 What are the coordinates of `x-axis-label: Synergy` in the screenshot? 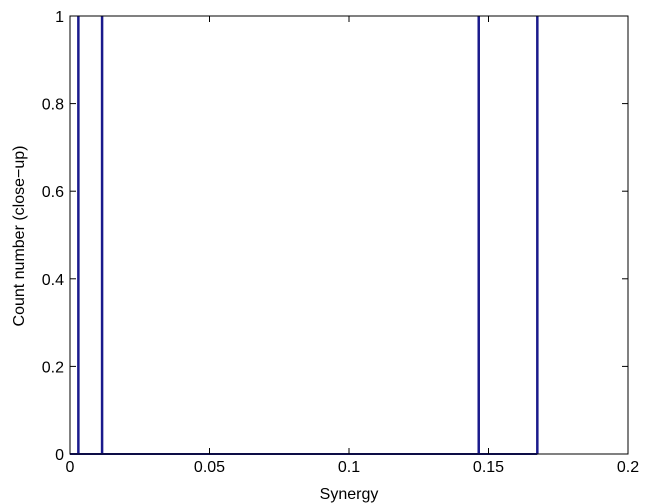 It's located at (349, 494).